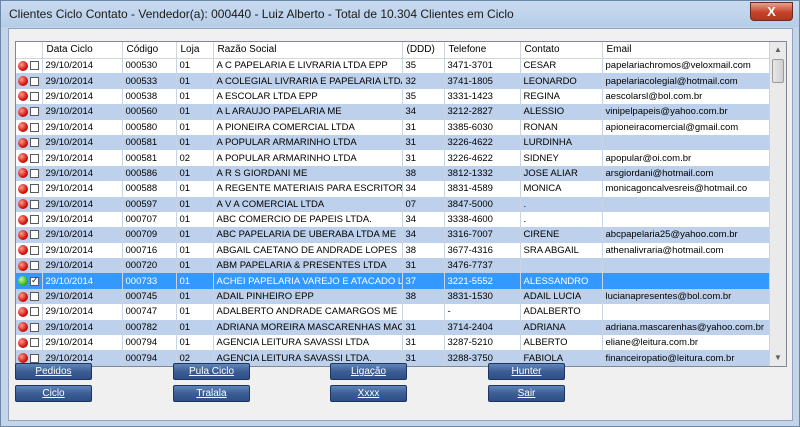  Describe the element at coordinates (561, 50) in the screenshot. I see `column-header-contato: Contato` at that location.